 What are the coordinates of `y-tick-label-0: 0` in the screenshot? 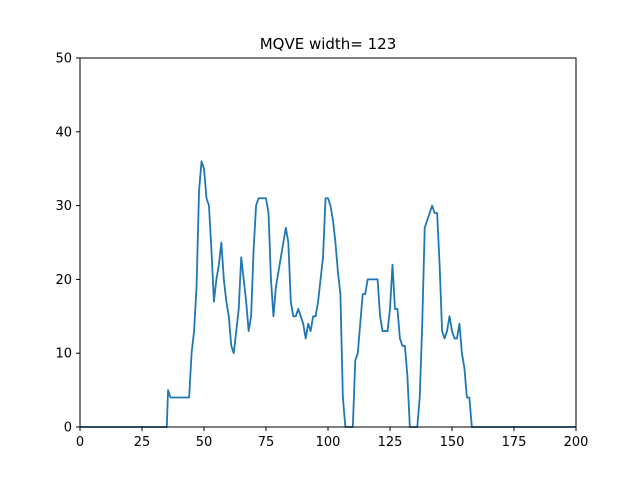 It's located at (68, 428).